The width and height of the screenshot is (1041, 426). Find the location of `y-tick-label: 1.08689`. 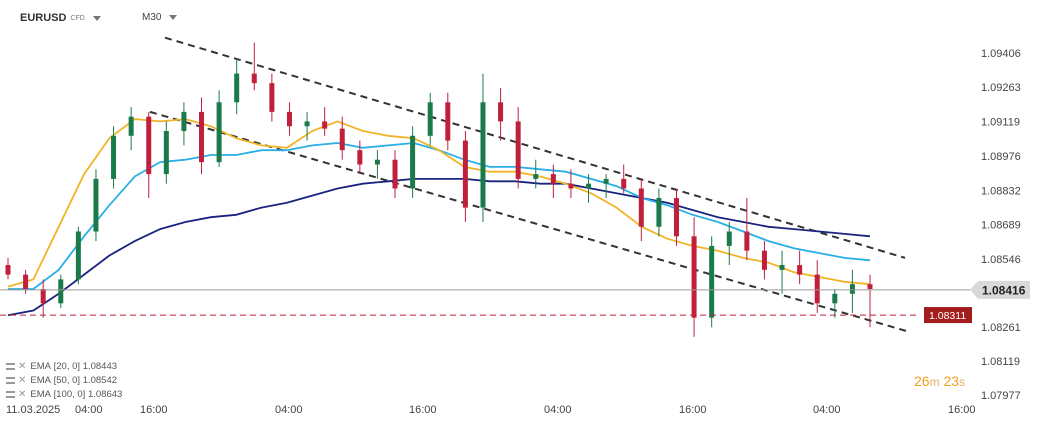

y-tick-label: 1.08689 is located at coordinates (1001, 226).